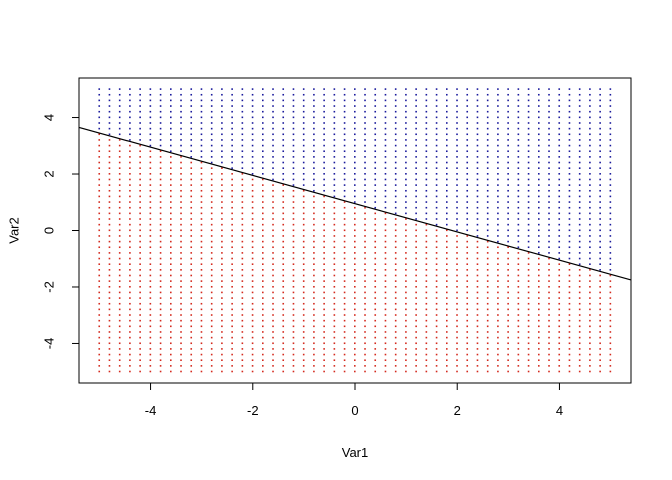 The width and height of the screenshot is (672, 480). What do you see at coordinates (14, 230) in the screenshot?
I see `y-axis-label: Var2` at bounding box center [14, 230].